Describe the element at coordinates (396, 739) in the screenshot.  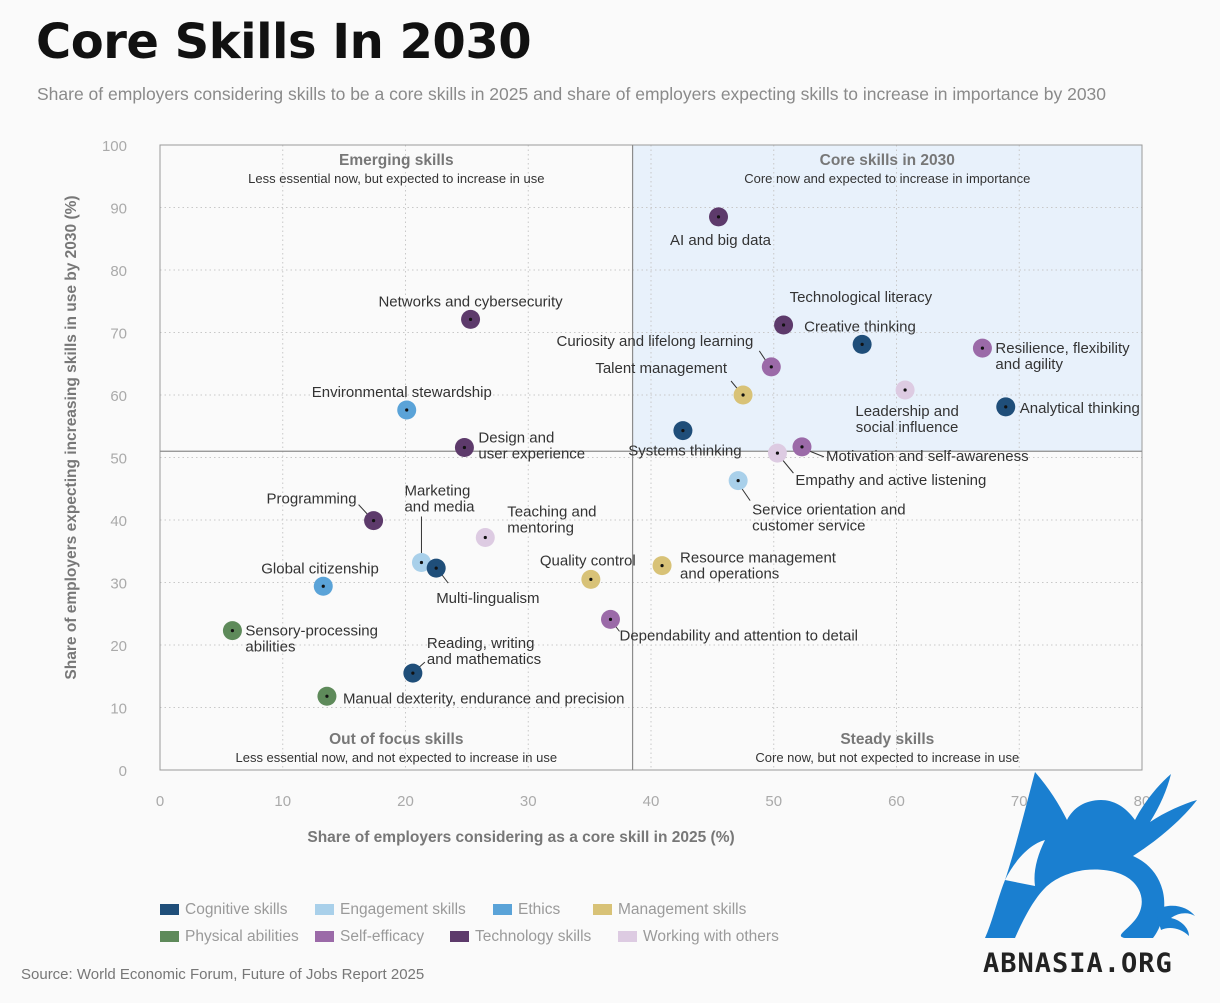
I see `quadrant-title: Out of focus skills` at that location.